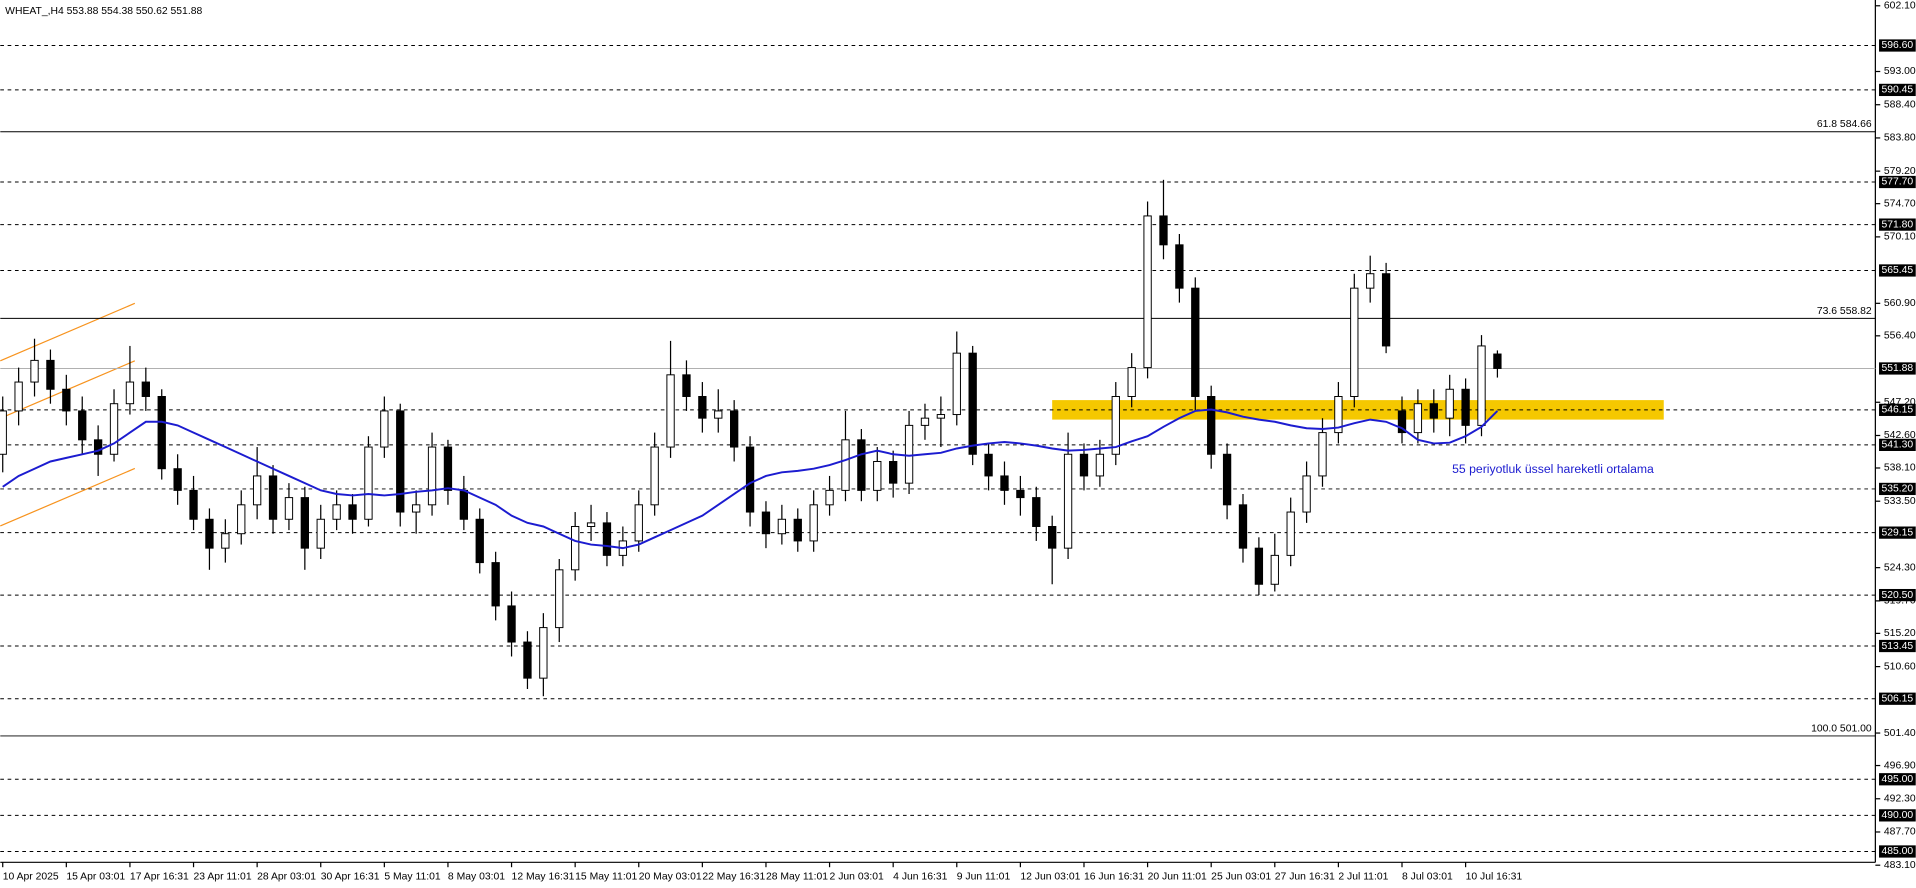 The height and width of the screenshot is (888, 1916). I want to click on level-label: 535.20, so click(1897, 489).